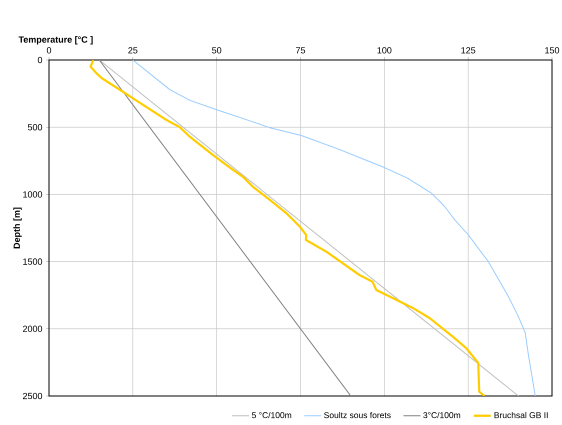  I want to click on x-tick-label: 25, so click(133, 50).